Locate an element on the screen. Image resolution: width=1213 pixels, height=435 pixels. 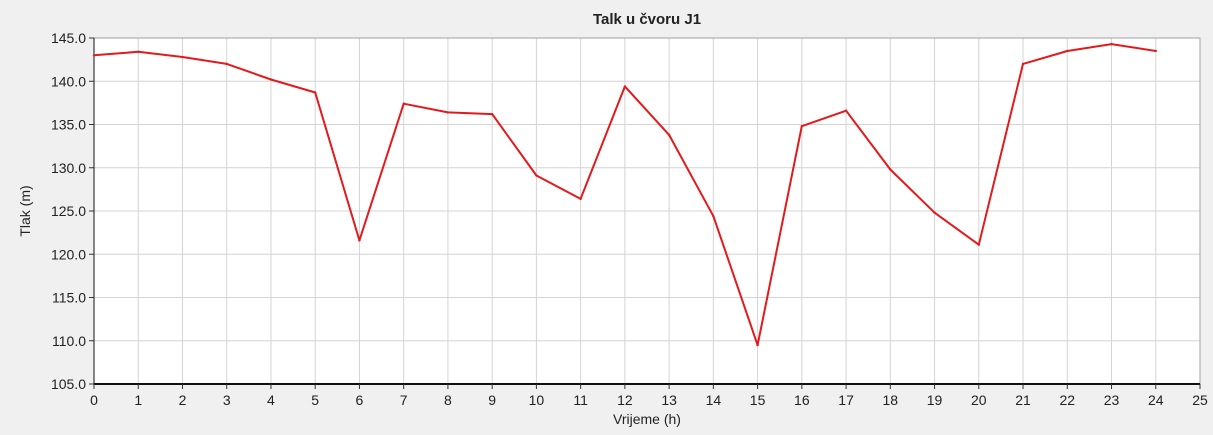
x-tick-label: 10 is located at coordinates (537, 400).